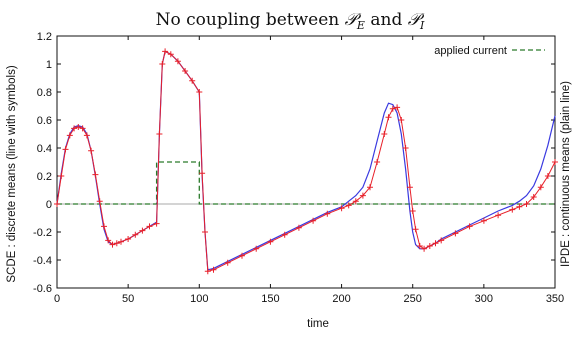  Describe the element at coordinates (413, 299) in the screenshot. I see `x-tick-label: 250` at that location.